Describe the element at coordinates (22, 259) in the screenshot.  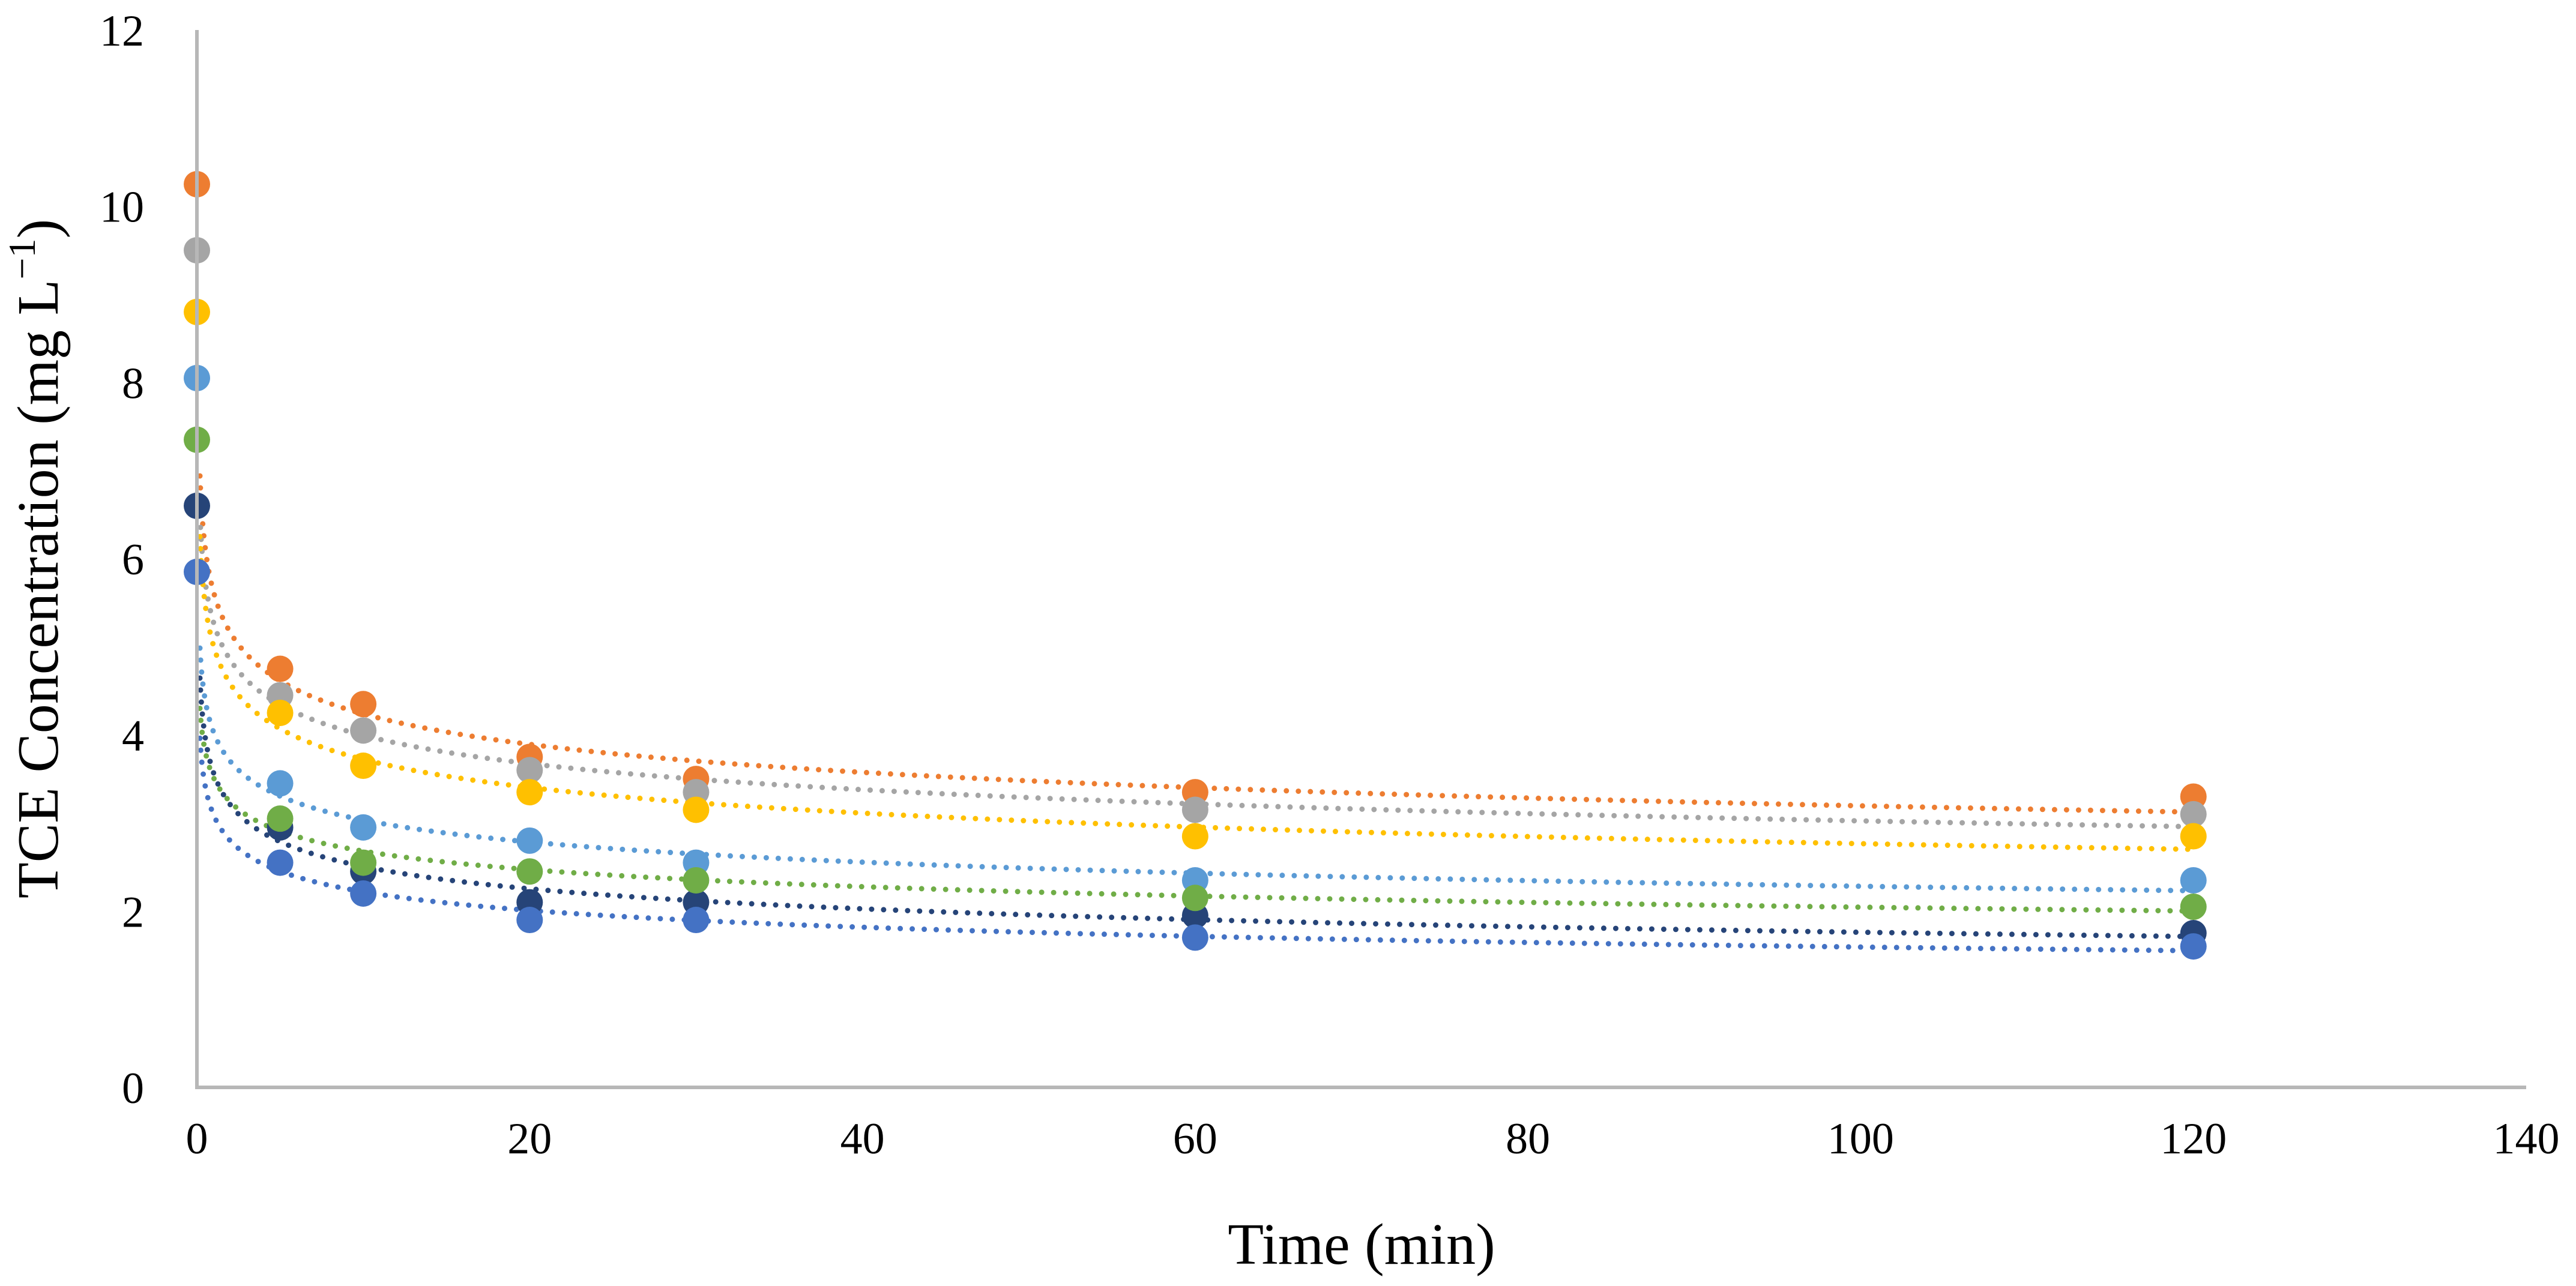
I see `y-axis-title-superscript: −1` at that location.